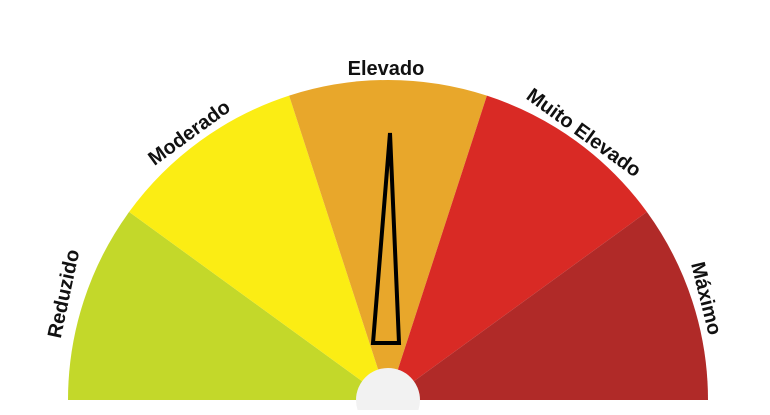  I want to click on gauge-needle, so click(386, 238).